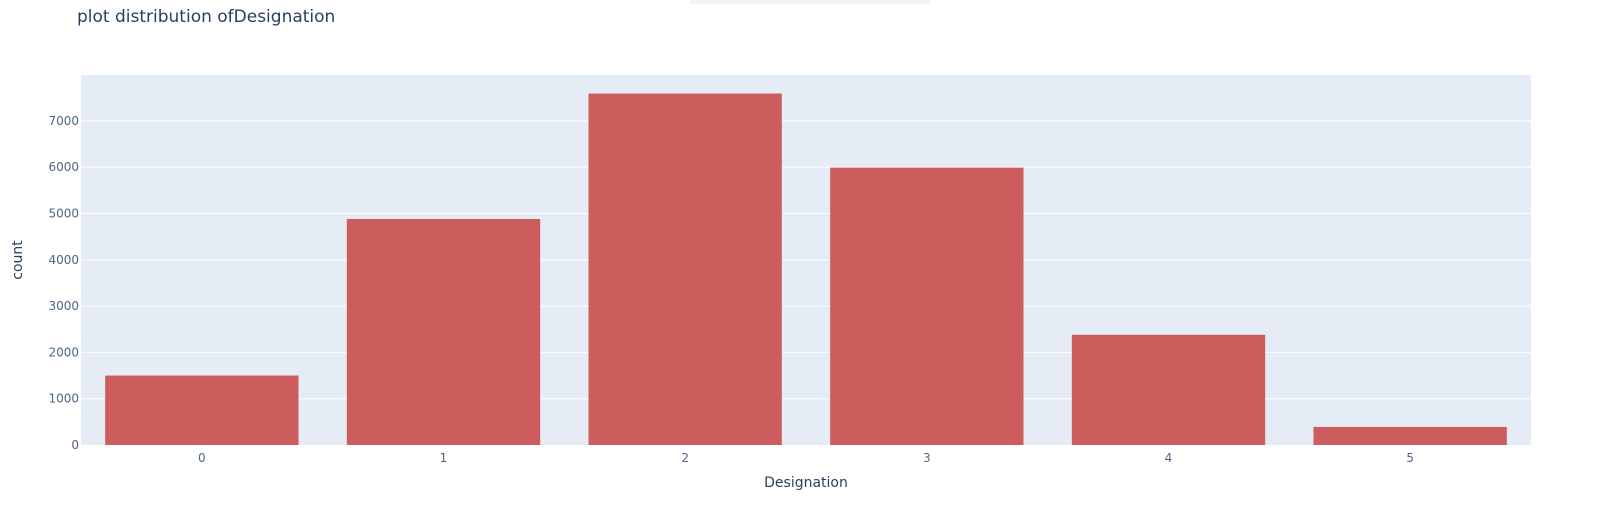  What do you see at coordinates (63, 352) in the screenshot?
I see `y-tick-label: 2000` at bounding box center [63, 352].